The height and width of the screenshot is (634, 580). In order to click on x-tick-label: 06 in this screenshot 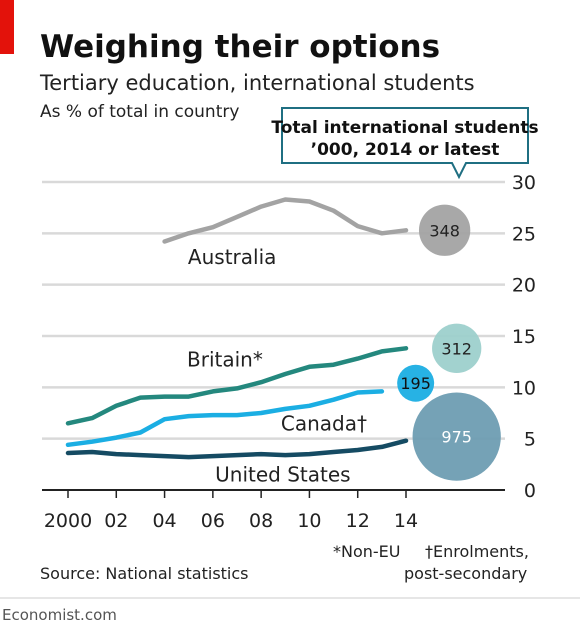, I will do `click(213, 521)`.